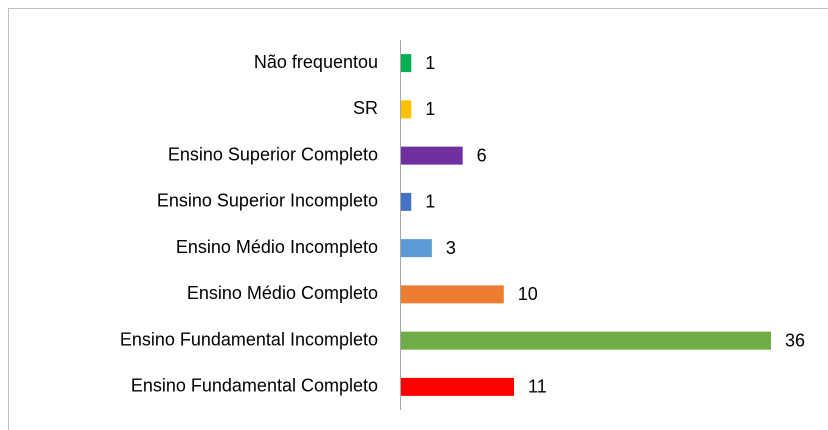  What do you see at coordinates (273, 154) in the screenshot?
I see `y-tick-label: Ensino Superior Completo` at bounding box center [273, 154].